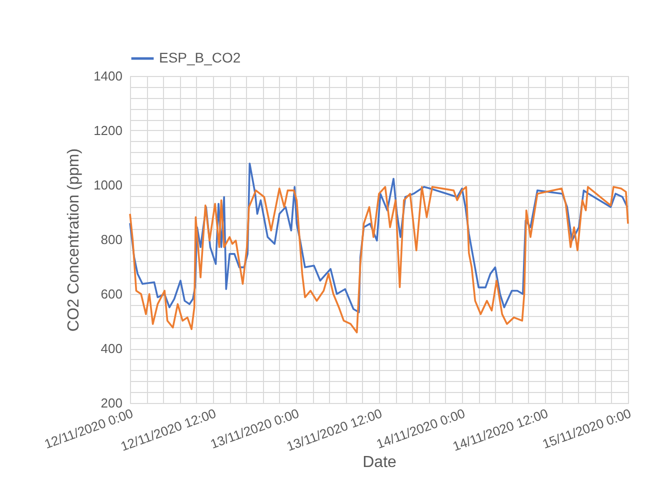 This screenshot has height=490, width=648. Describe the element at coordinates (379, 462) in the screenshot. I see `x-axis-title: Date` at that location.